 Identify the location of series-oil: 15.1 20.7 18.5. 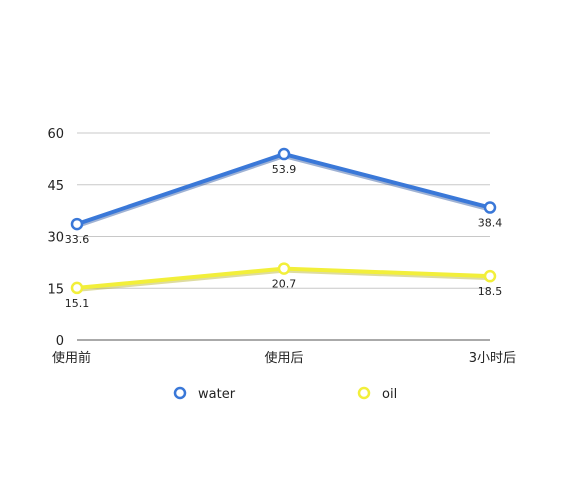
(284, 286).